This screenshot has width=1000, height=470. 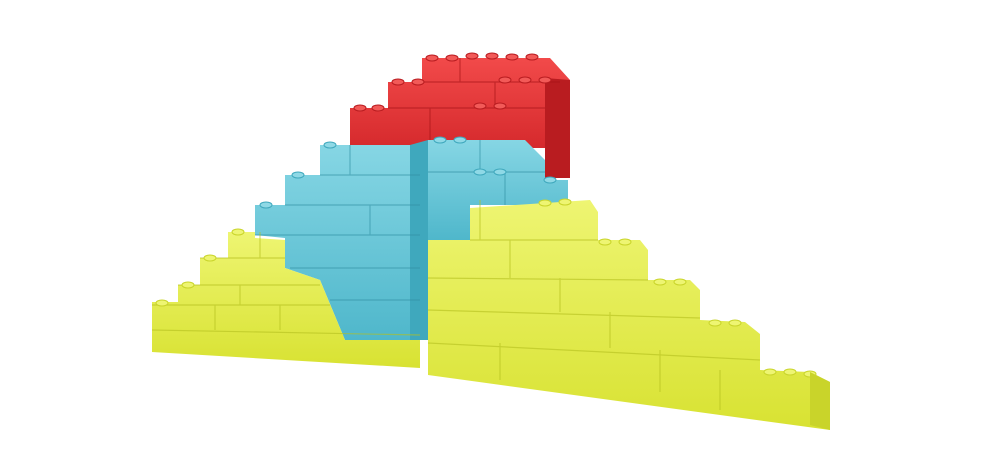 I want to click on red-studs, so click(x=452, y=82).